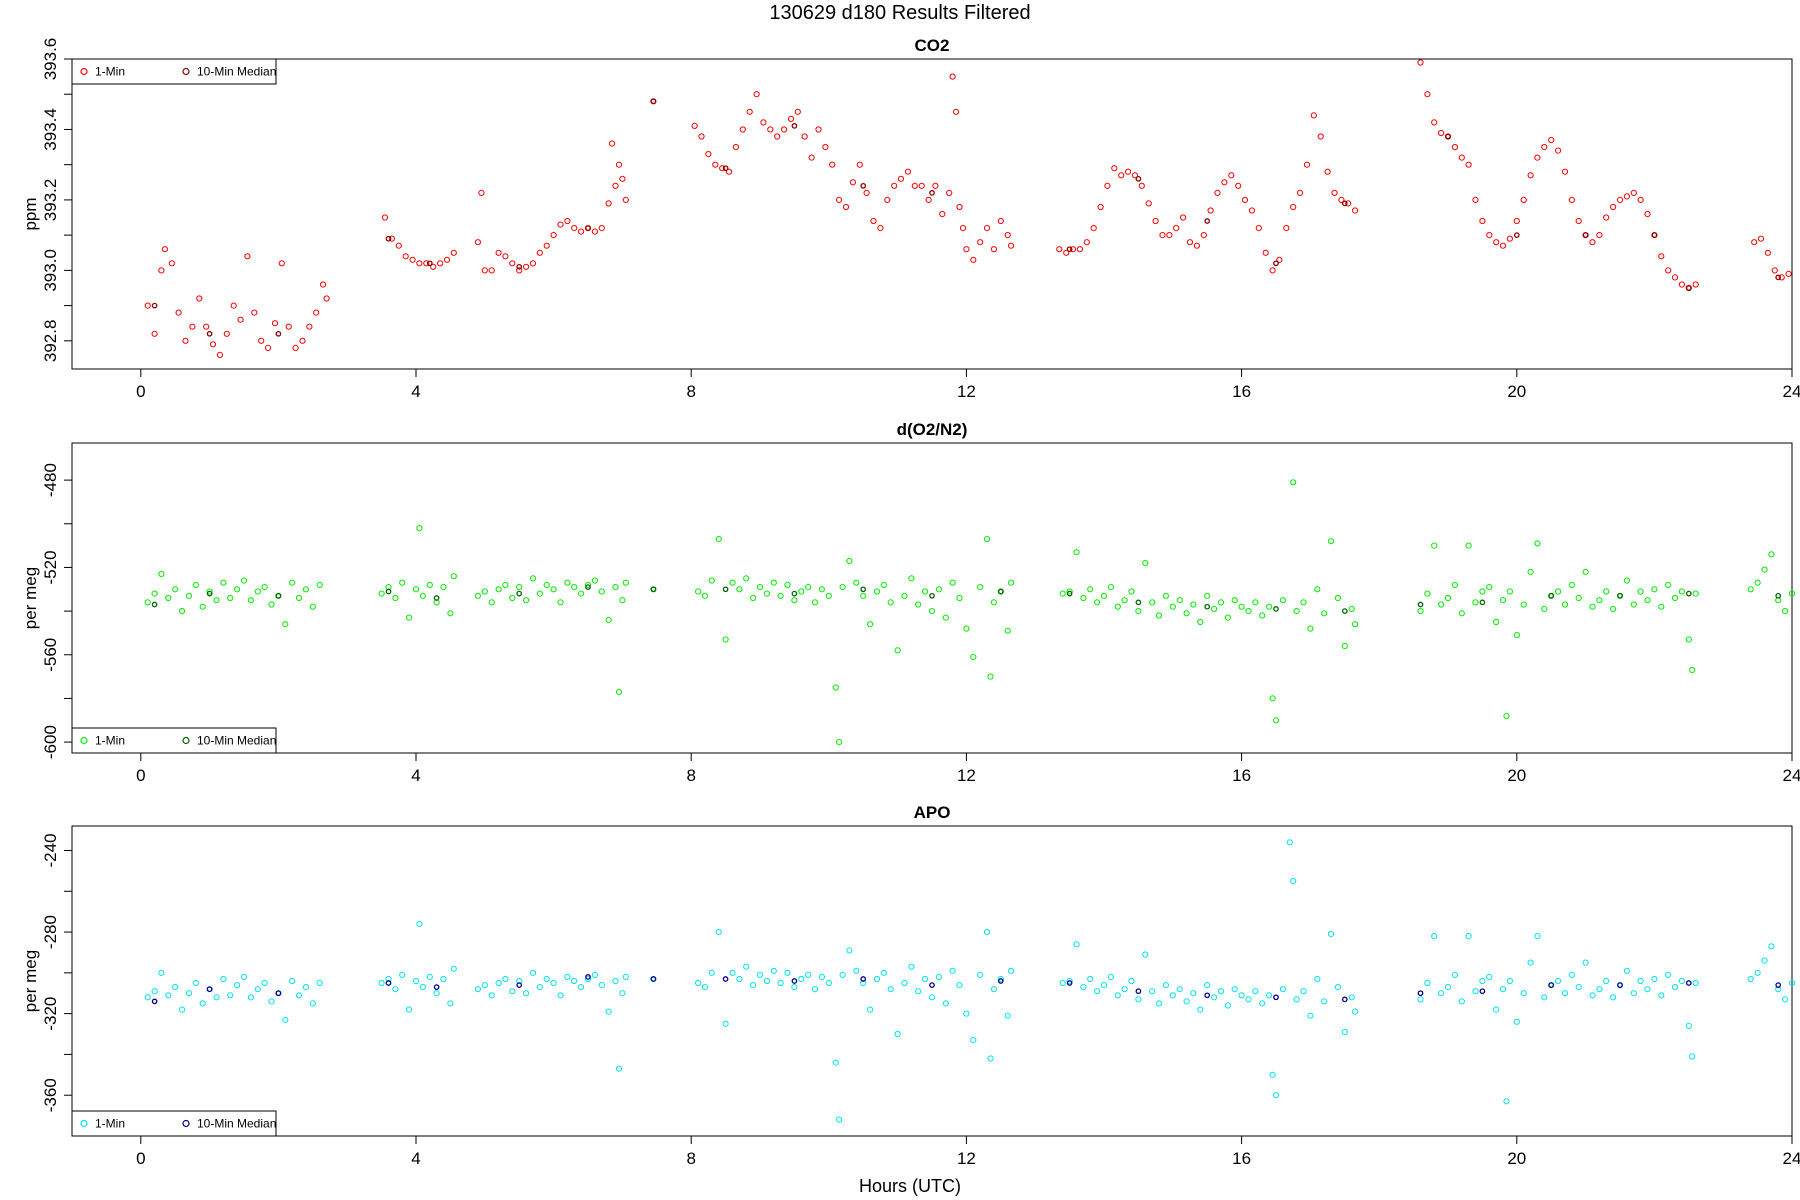 This screenshot has width=1800, height=1200. Describe the element at coordinates (690, 1158) in the screenshot. I see `x-tick-label: 8` at that location.